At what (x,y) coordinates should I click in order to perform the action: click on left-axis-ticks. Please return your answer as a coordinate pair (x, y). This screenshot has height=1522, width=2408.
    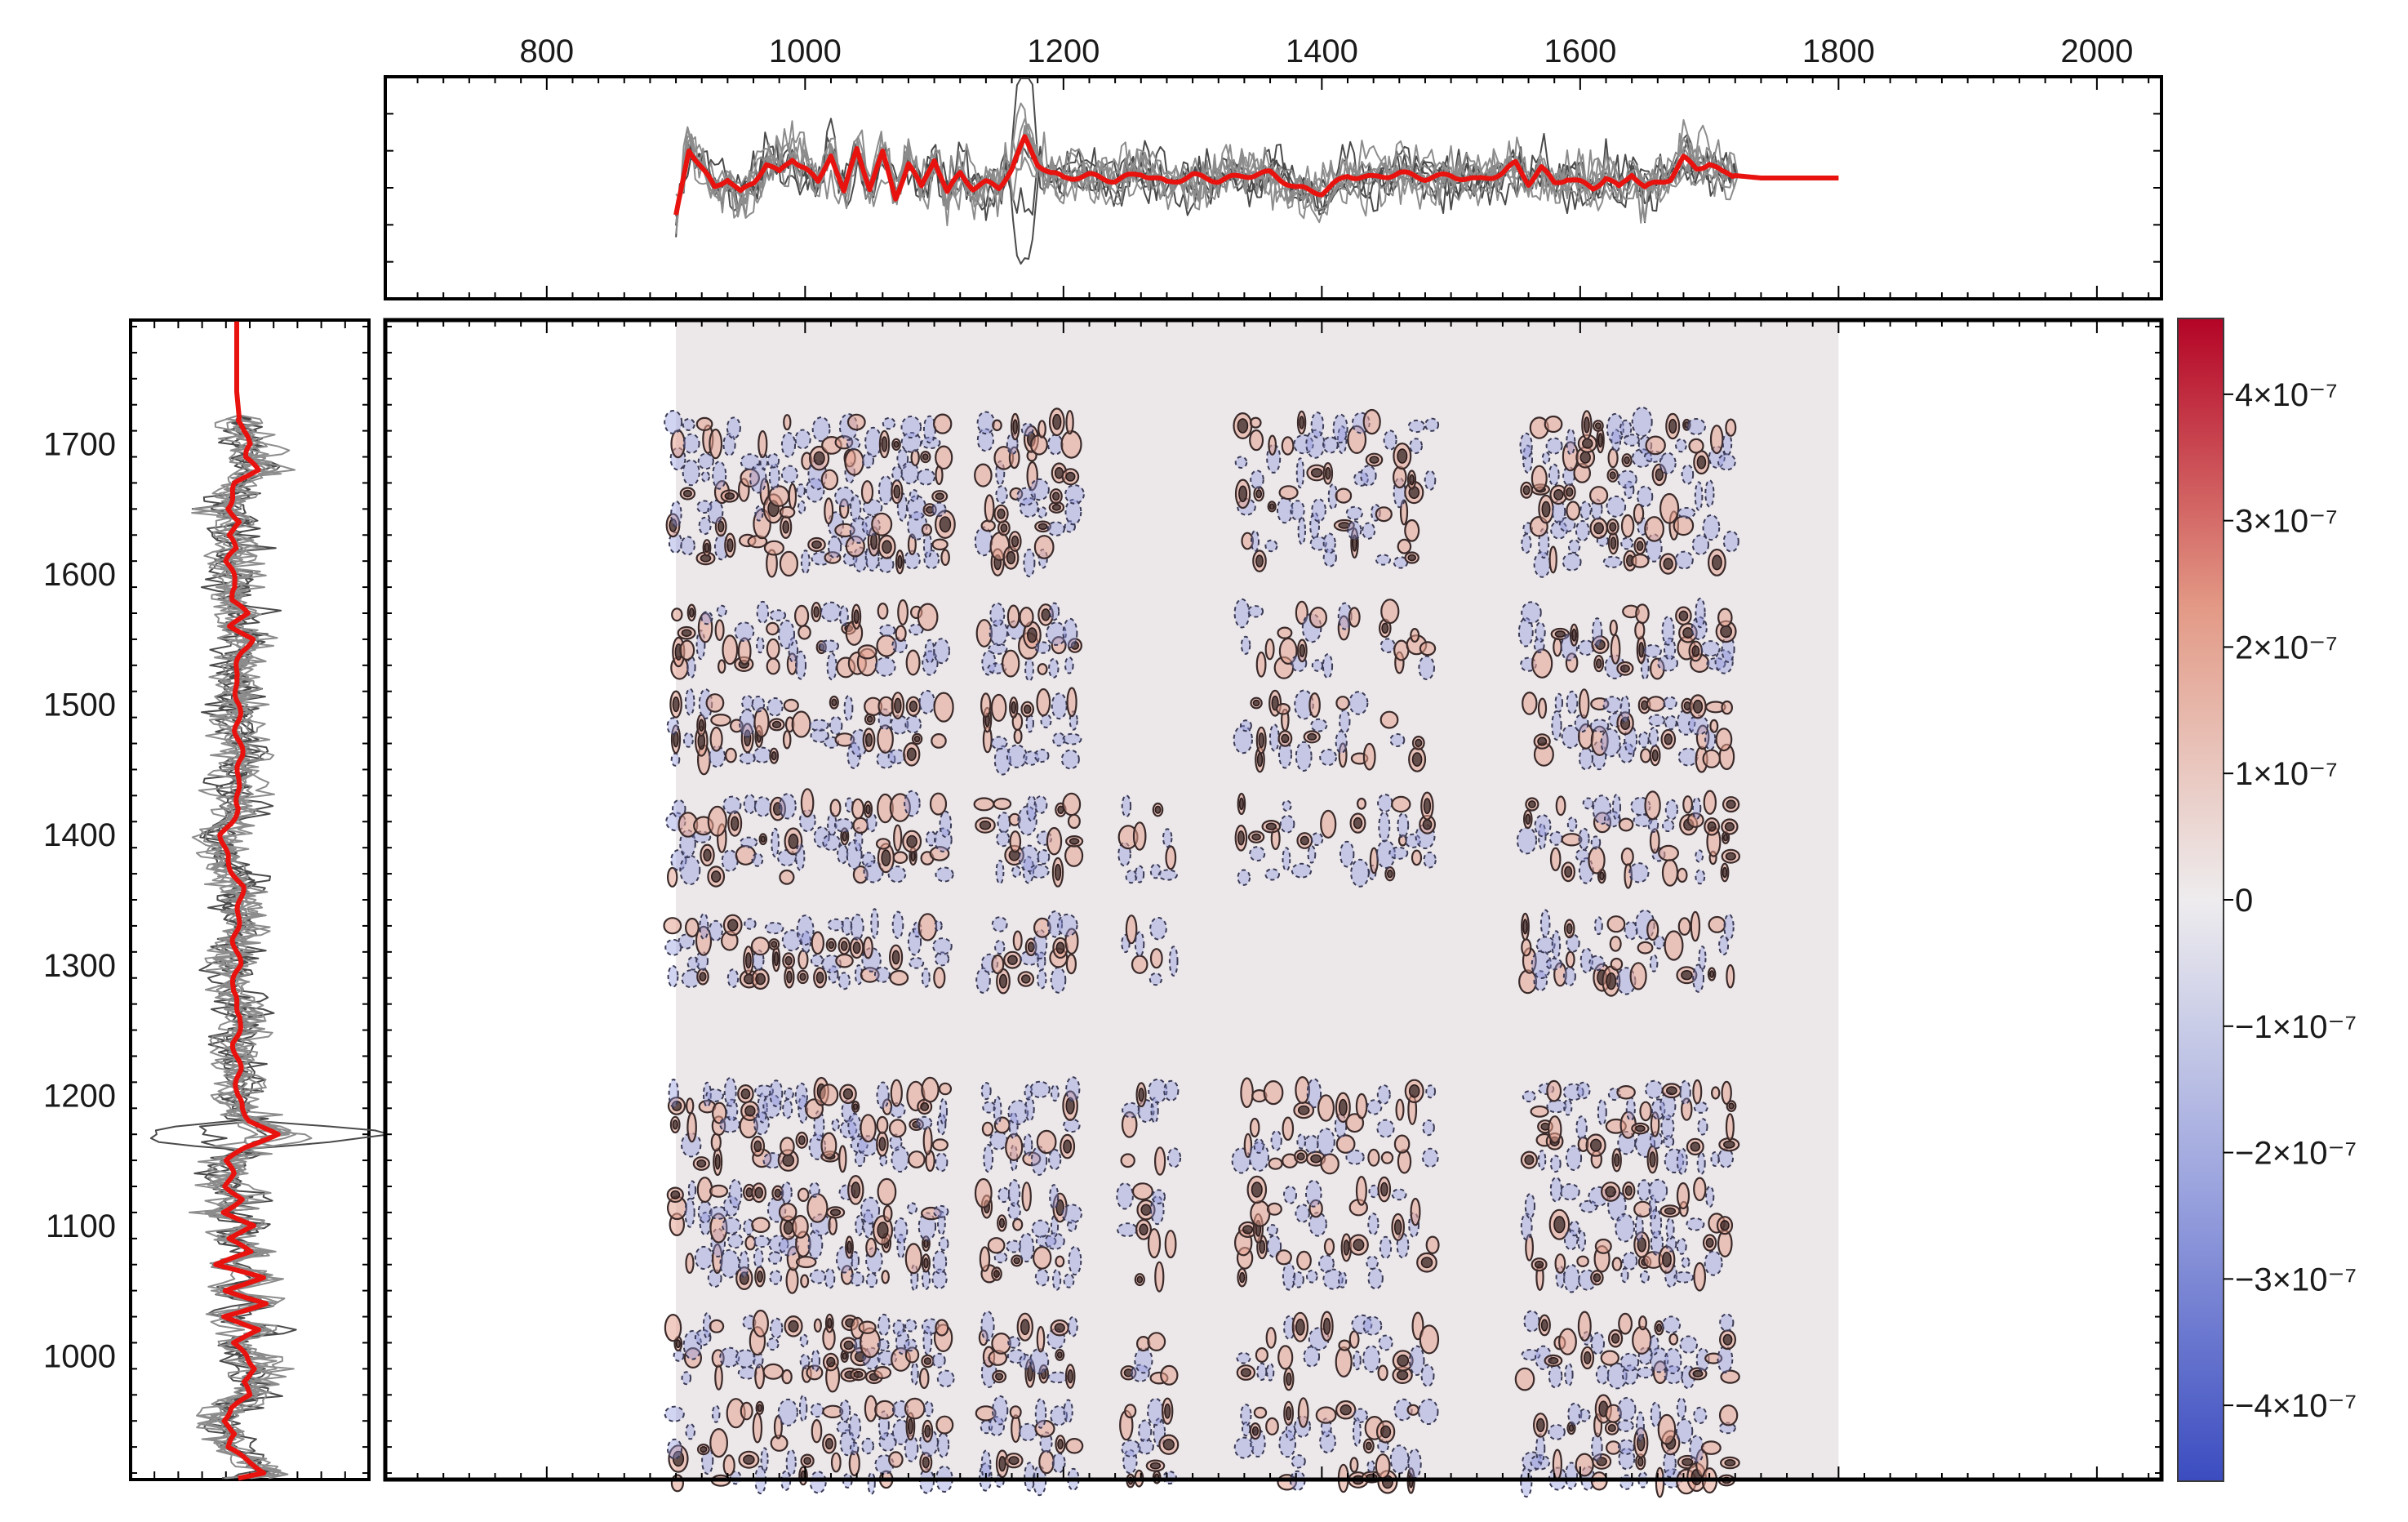
    Looking at the image, I should click on (250, 900).